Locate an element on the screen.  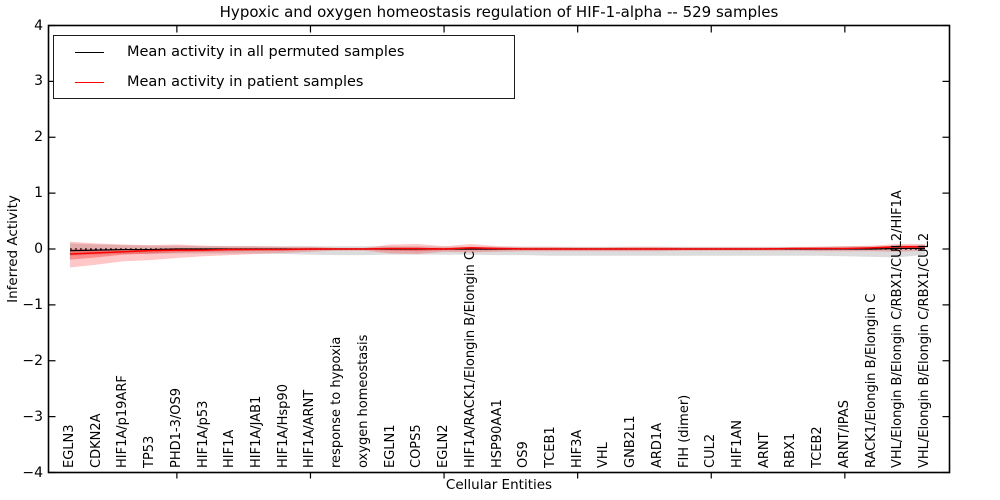
y-tick-label: −2 is located at coordinates (32, 360).